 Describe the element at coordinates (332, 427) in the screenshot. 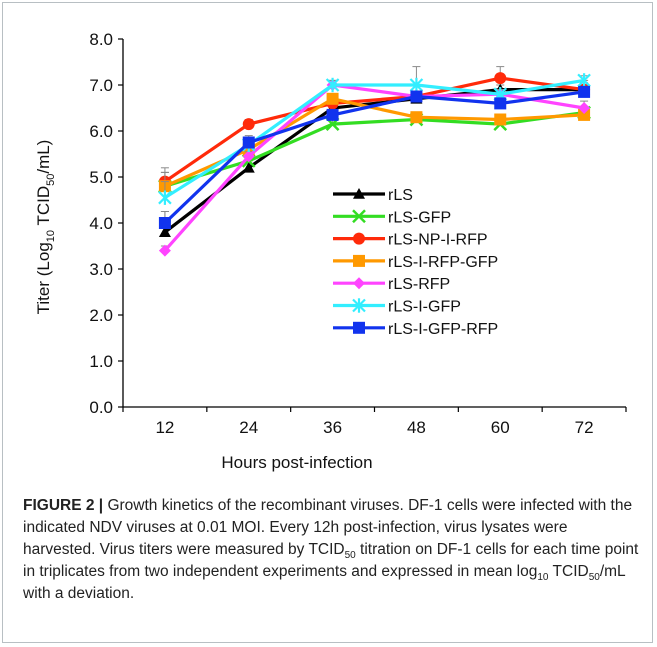

I see `x-tick-label: 36` at that location.